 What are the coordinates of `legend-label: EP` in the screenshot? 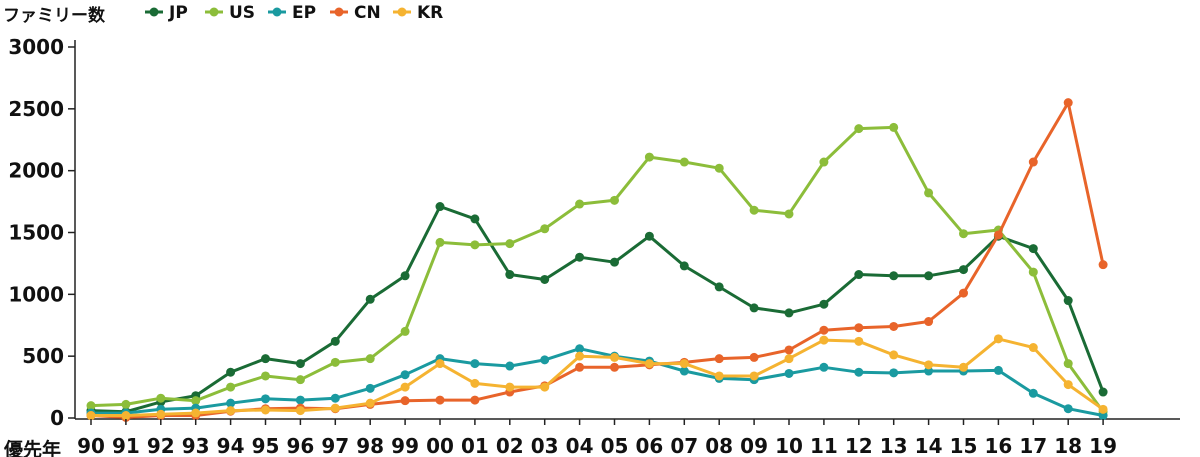 It's located at (304, 13).